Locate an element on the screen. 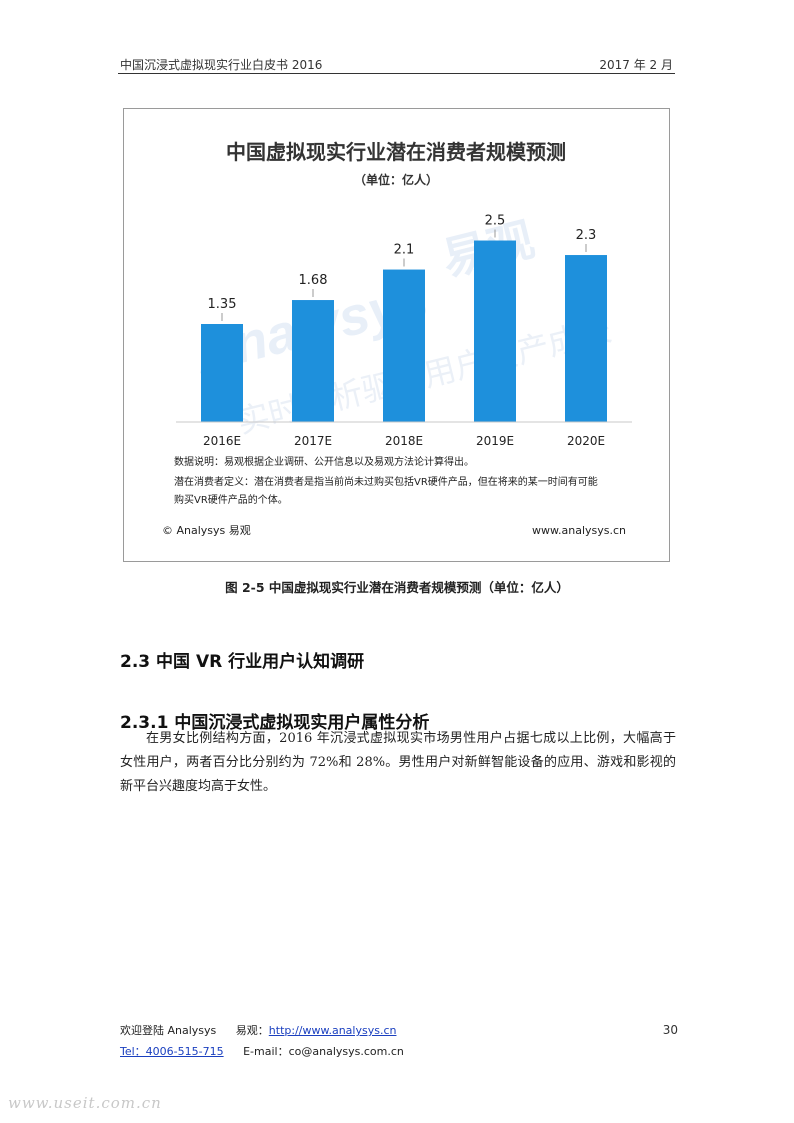 This screenshot has height=1123, width=794. footer-welcome: 欢迎登陆 Analysys is located at coordinates (168, 1030).